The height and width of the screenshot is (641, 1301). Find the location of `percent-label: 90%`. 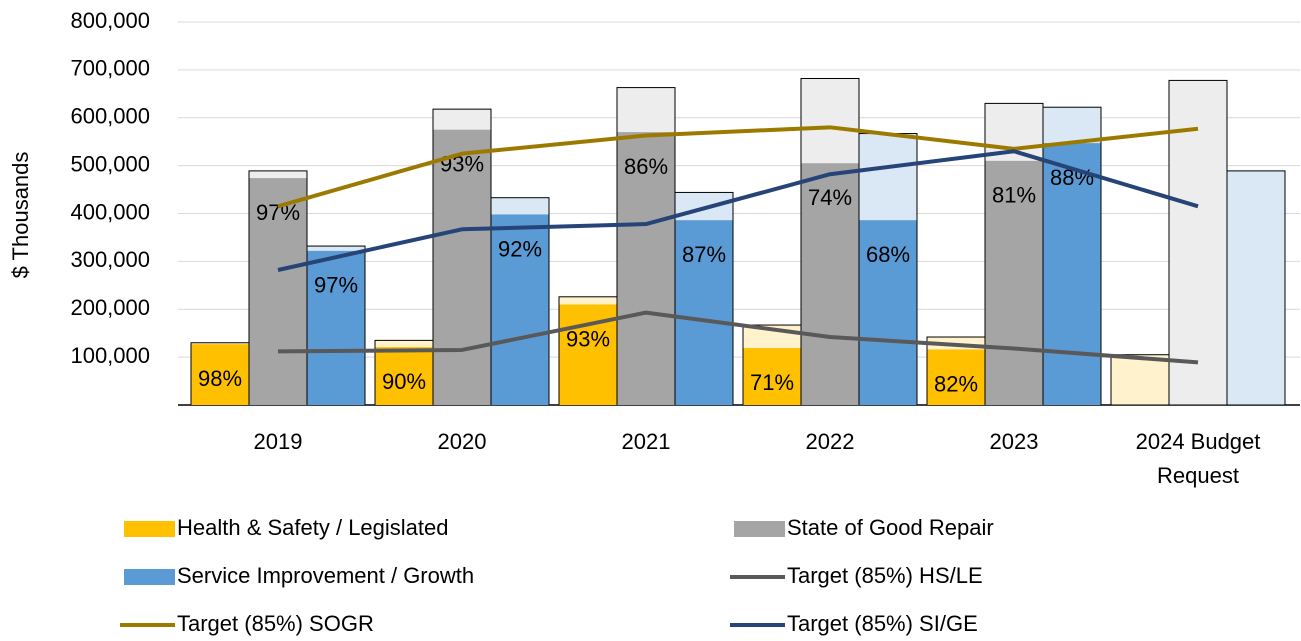

percent-label: 90% is located at coordinates (404, 381).